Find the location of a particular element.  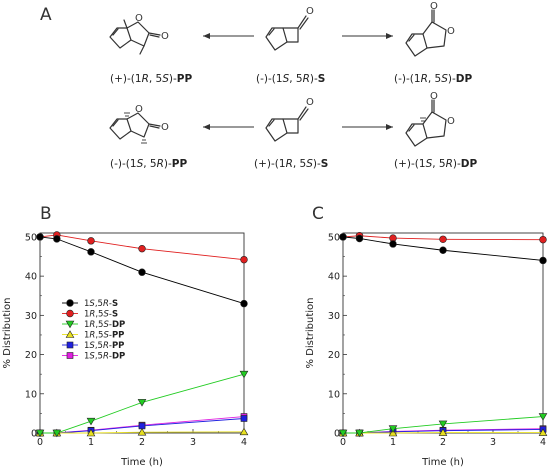

molecule-dp-1r5s: O O is located at coordinates (430, 29).